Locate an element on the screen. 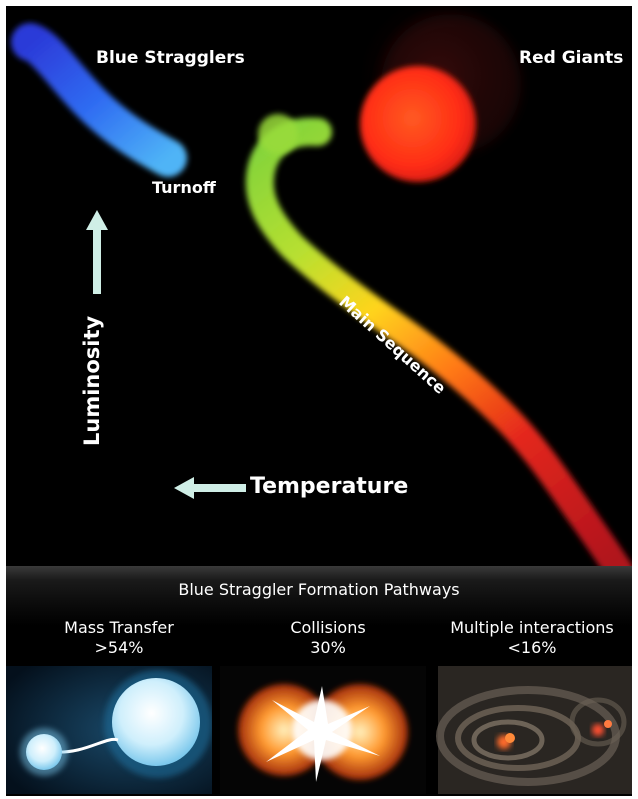  stellar-collision-image is located at coordinates (323, 730).